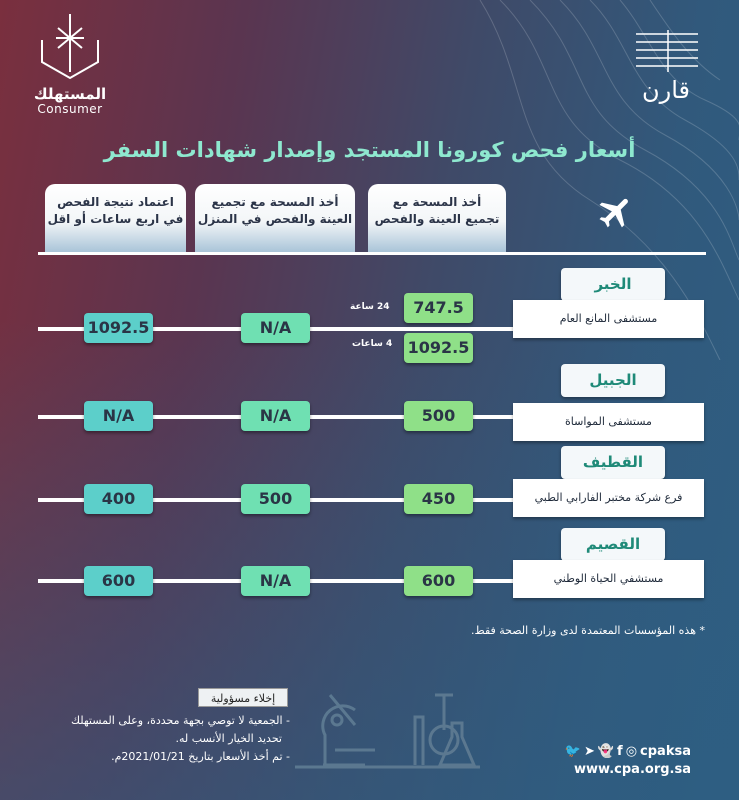 The height and width of the screenshot is (800, 739). What do you see at coordinates (372, 253) in the screenshot?
I see `header-divider` at bounding box center [372, 253].